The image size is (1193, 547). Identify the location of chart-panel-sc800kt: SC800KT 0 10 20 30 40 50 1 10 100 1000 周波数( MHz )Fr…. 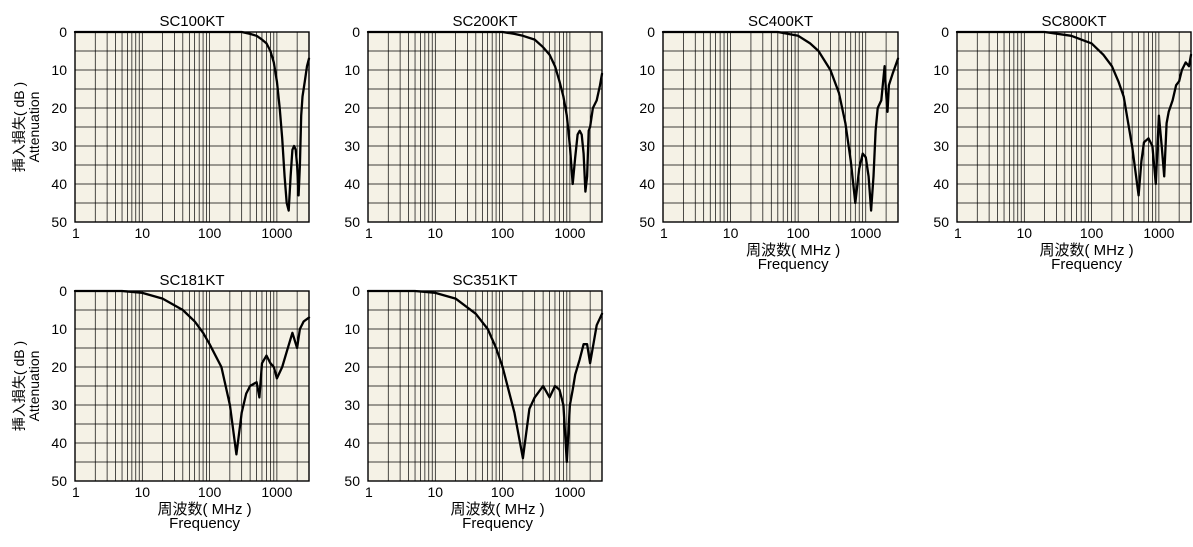
(1063, 143).